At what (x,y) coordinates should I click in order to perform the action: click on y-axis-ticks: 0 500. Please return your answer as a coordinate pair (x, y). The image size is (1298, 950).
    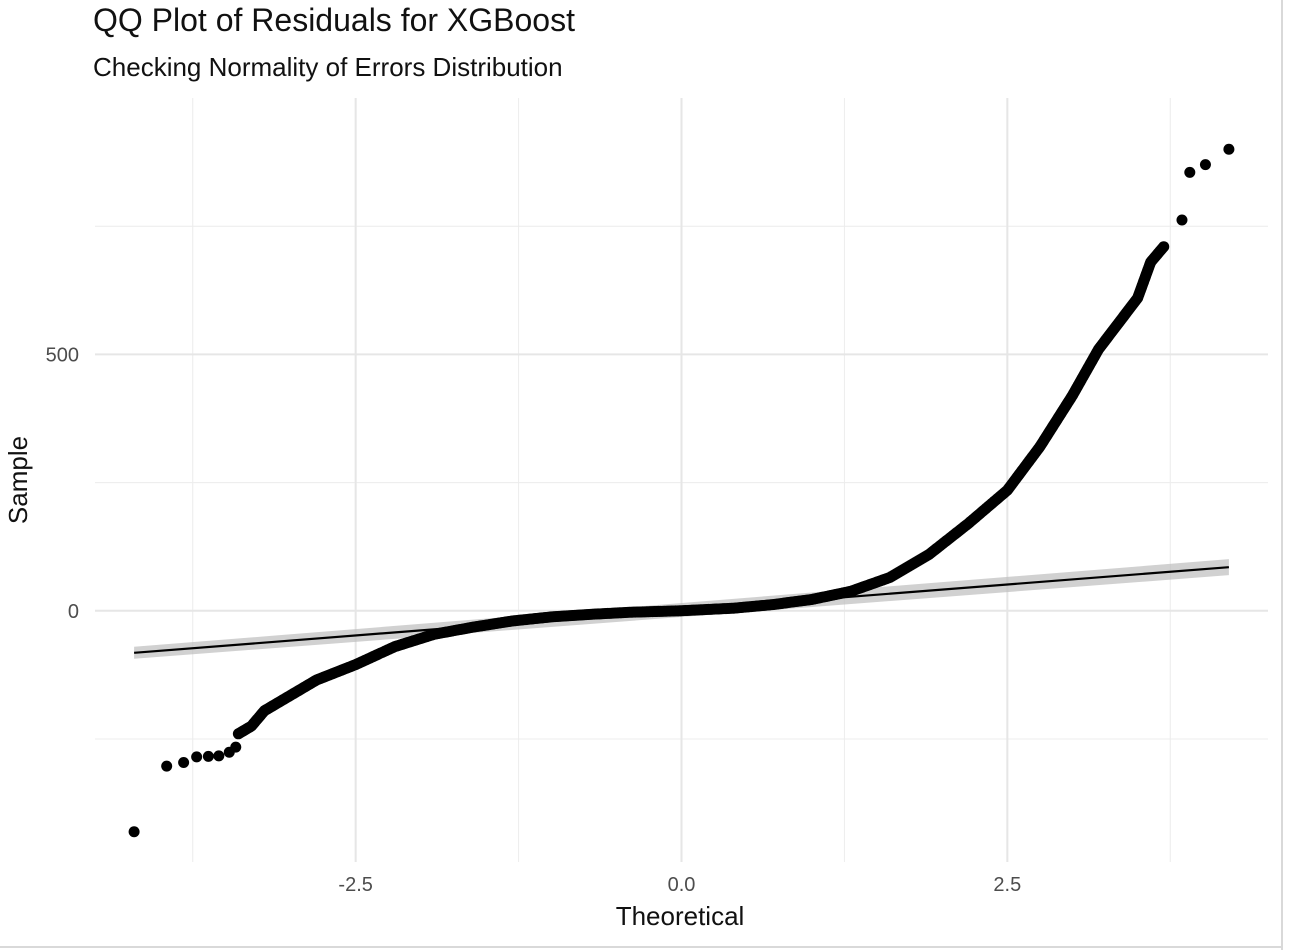
    Looking at the image, I should click on (62, 483).